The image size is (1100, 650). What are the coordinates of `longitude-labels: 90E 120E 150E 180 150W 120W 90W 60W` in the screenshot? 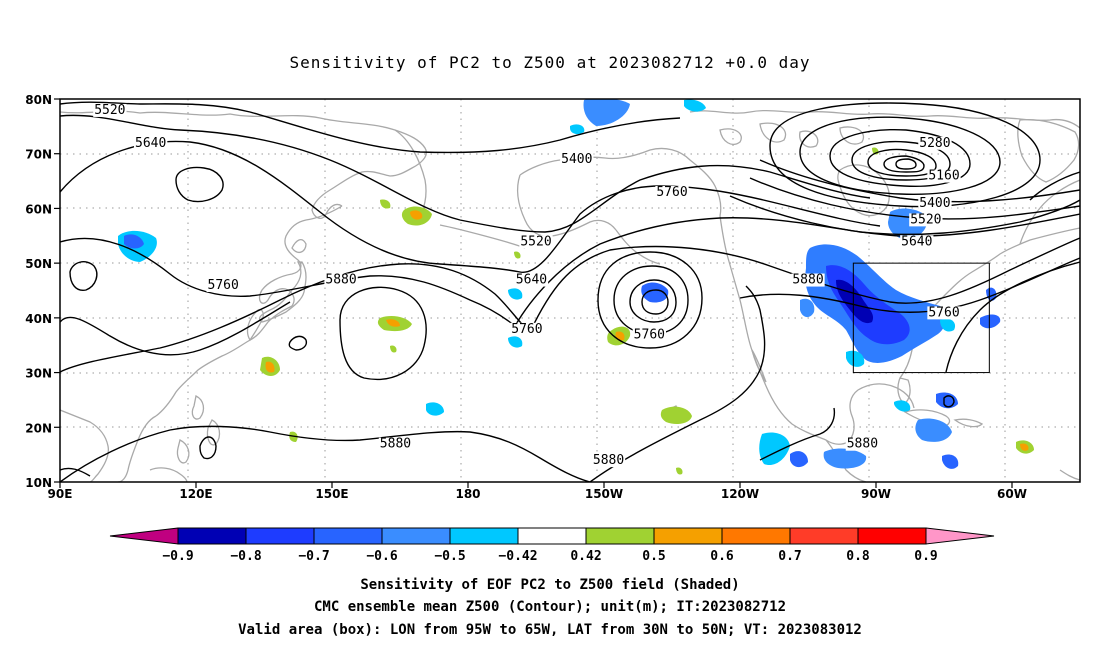 It's located at (537, 491).